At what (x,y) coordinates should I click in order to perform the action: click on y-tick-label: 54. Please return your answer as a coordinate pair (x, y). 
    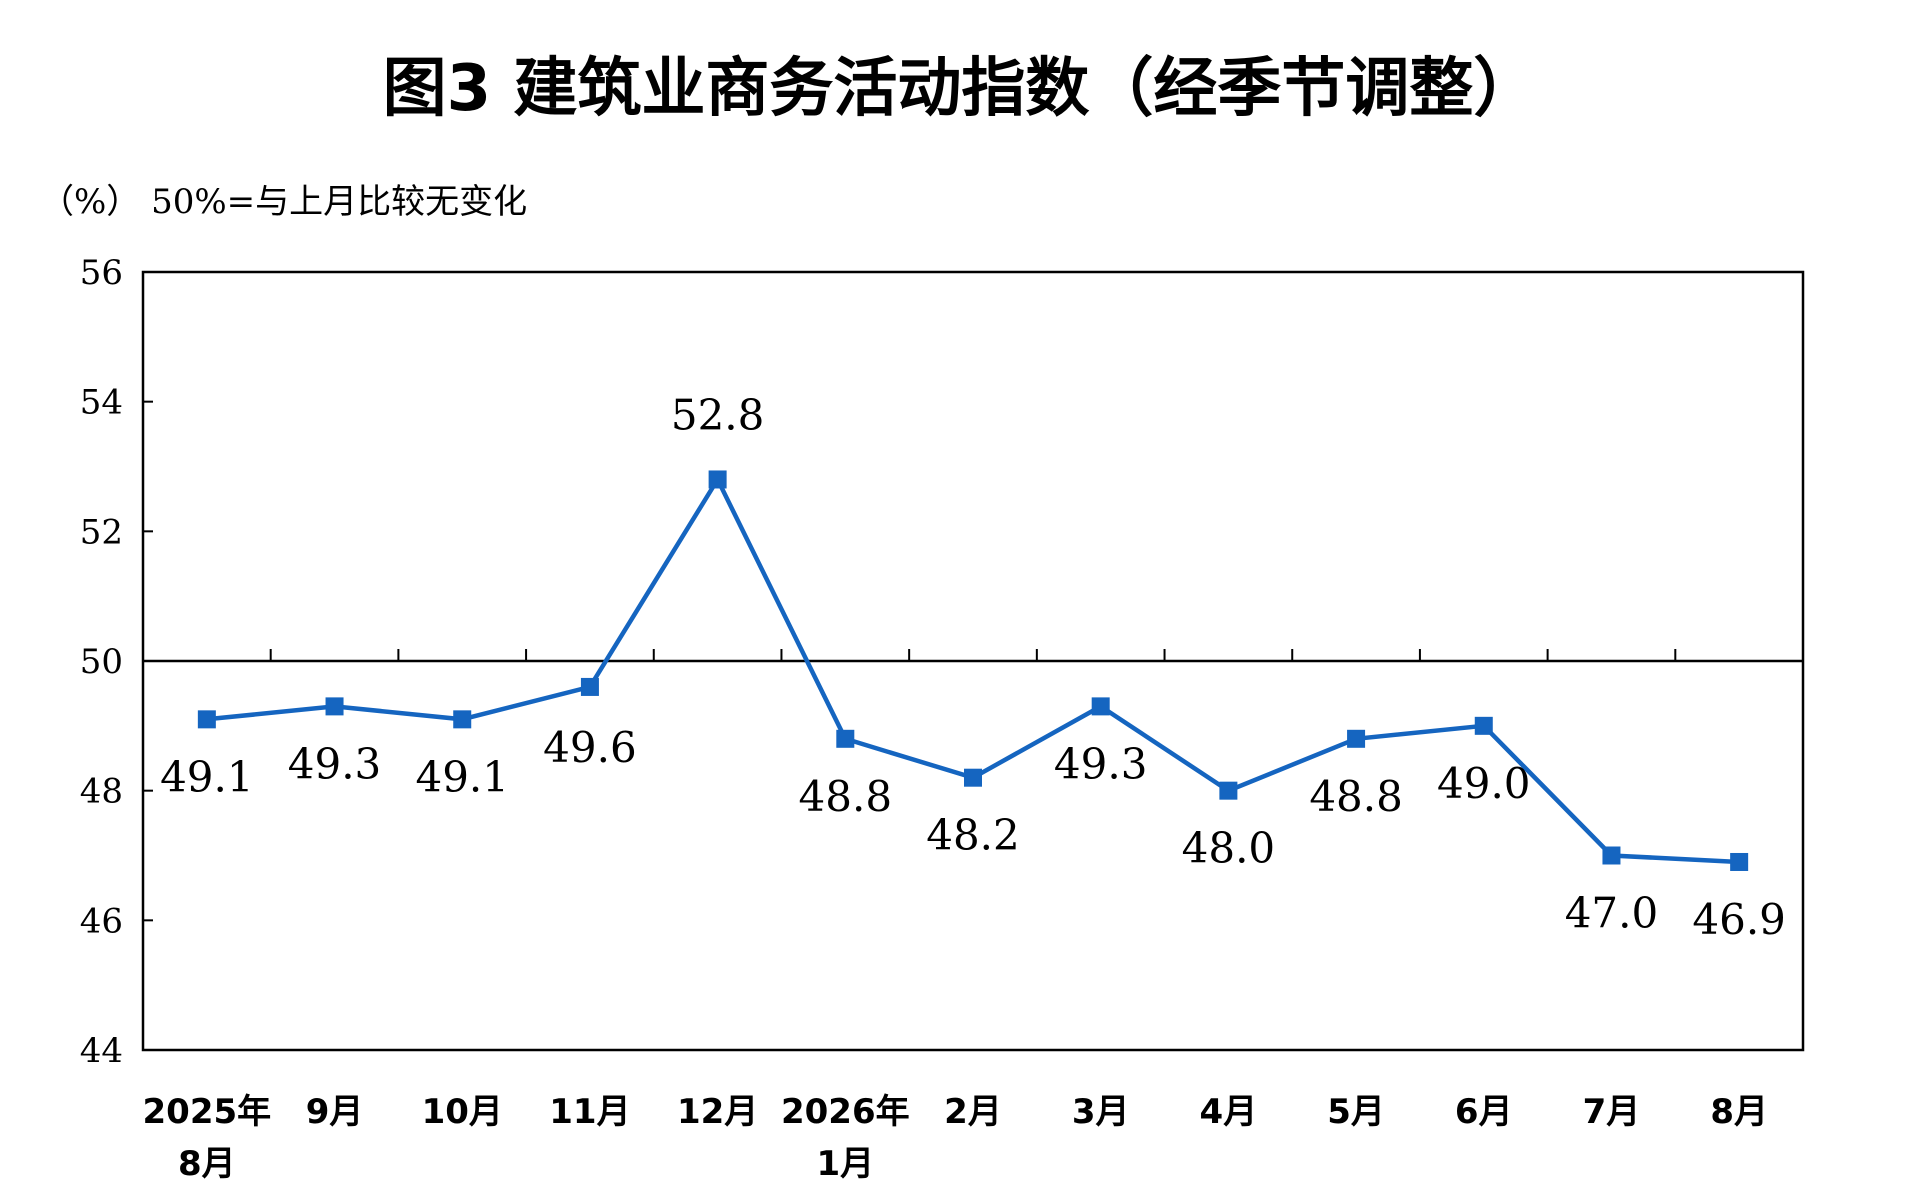
    Looking at the image, I should click on (101, 403).